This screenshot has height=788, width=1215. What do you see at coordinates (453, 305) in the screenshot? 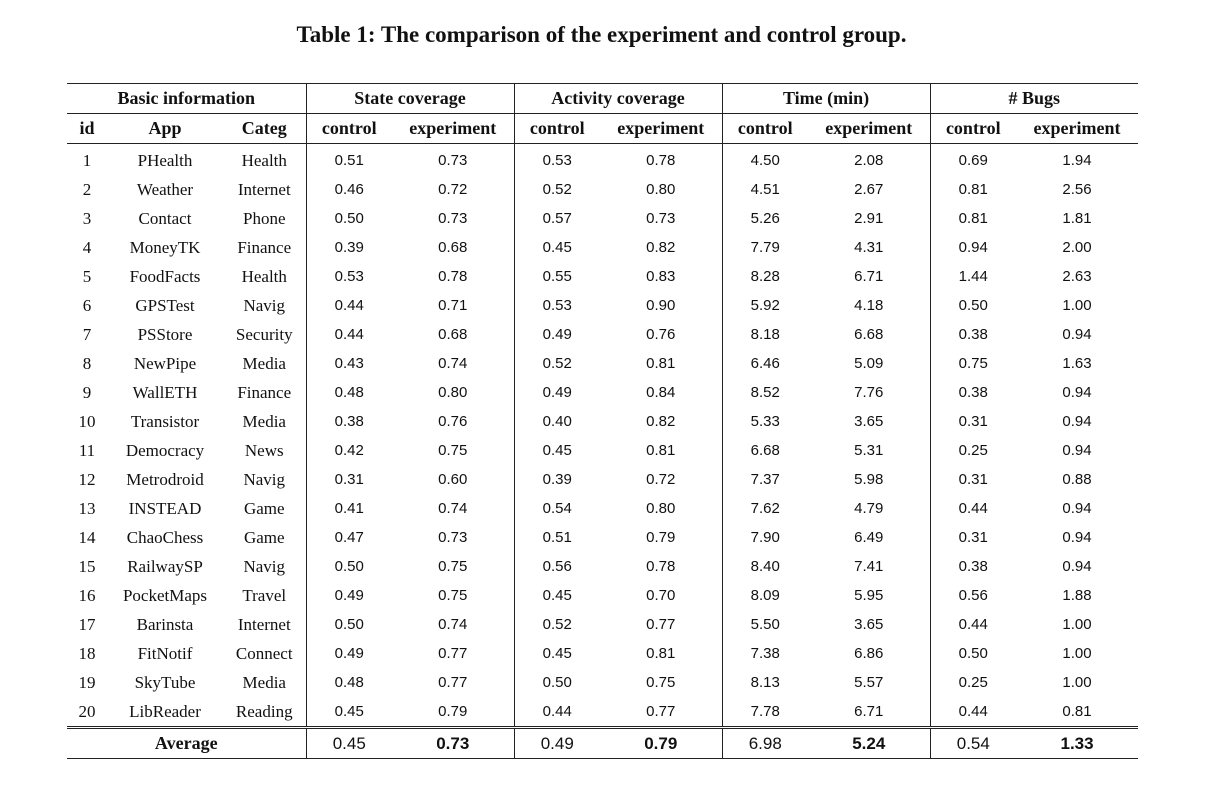
I see `cell-state-experiment: 0.71` at bounding box center [453, 305].